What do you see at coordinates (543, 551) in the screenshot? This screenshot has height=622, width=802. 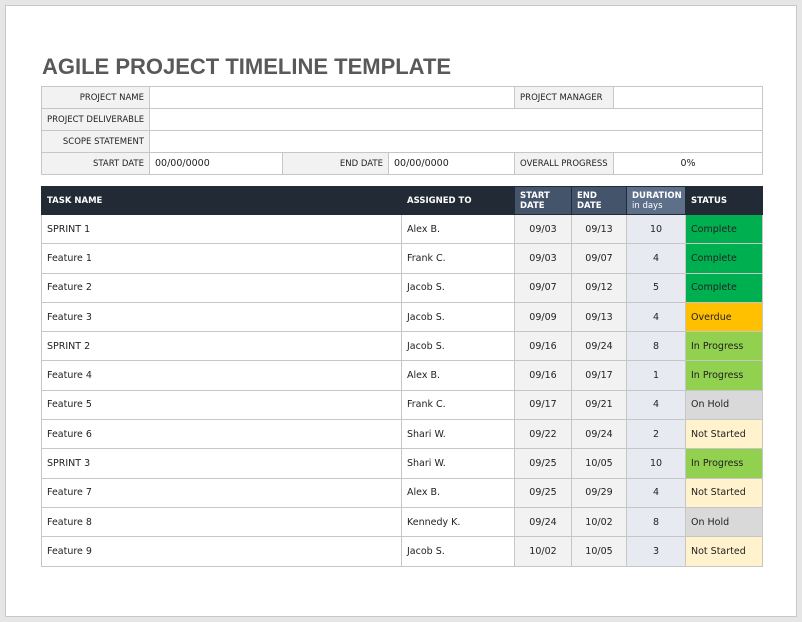 I see `start-date: 10/02` at bounding box center [543, 551].